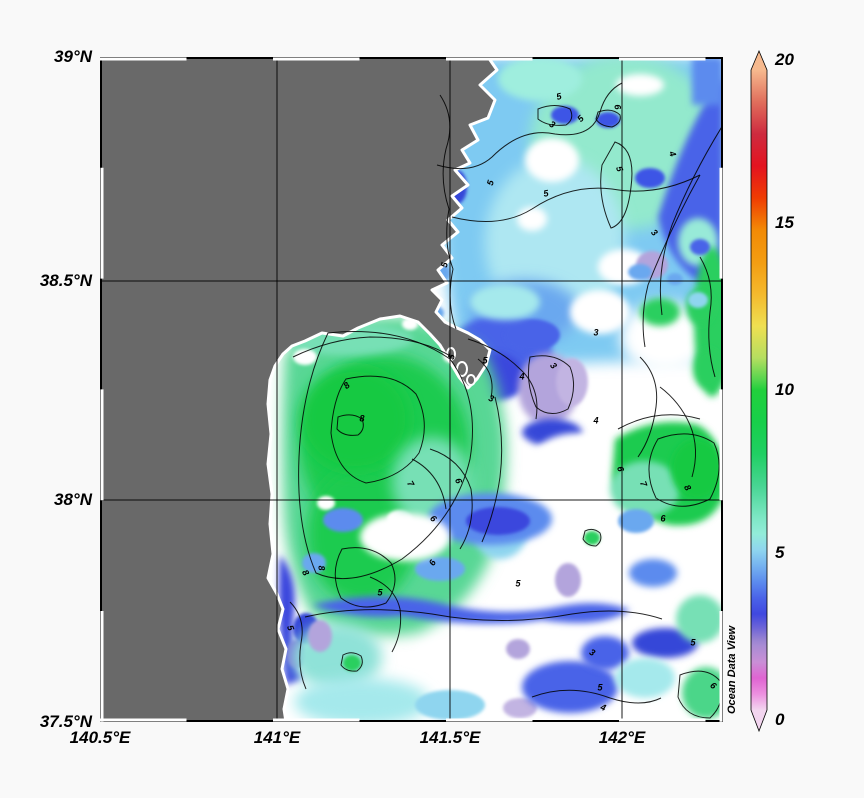 The image size is (864, 798). Describe the element at coordinates (780, 552) in the screenshot. I see `cbar-tick-5: 5` at that location.